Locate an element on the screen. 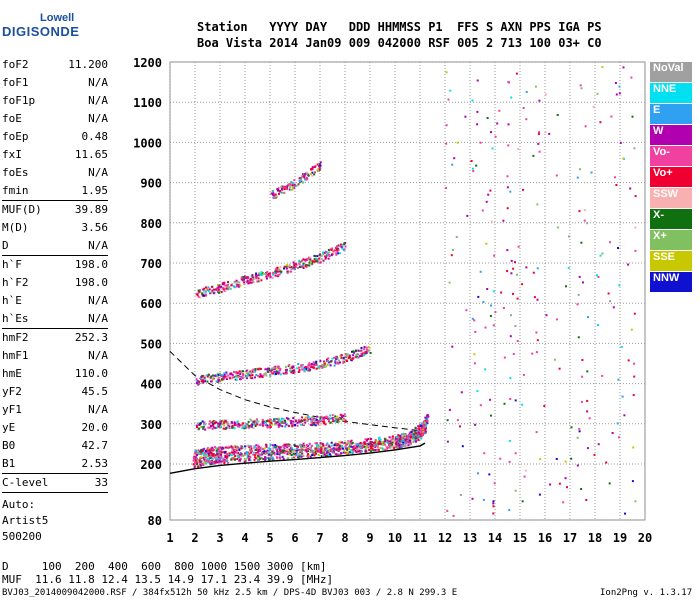 The width and height of the screenshot is (700, 600). param-name: D is located at coordinates (5, 245).